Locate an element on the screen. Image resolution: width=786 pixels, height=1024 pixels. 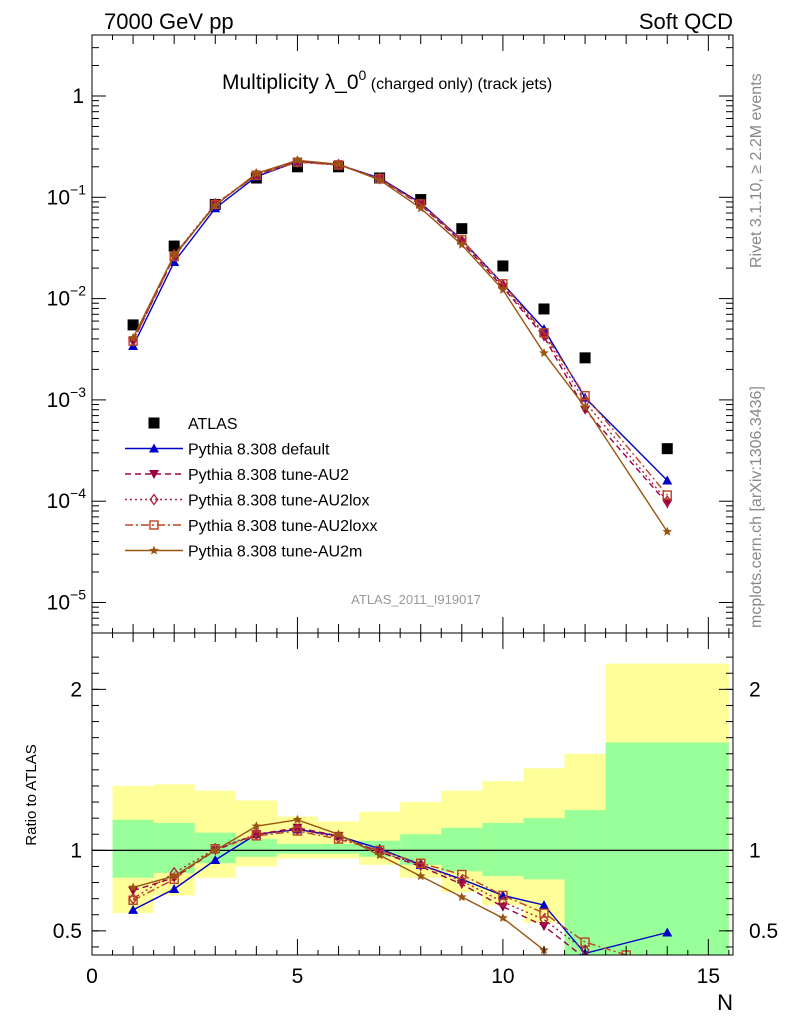
ratio-y-tick-label-right: 0.5 is located at coordinates (763, 931).